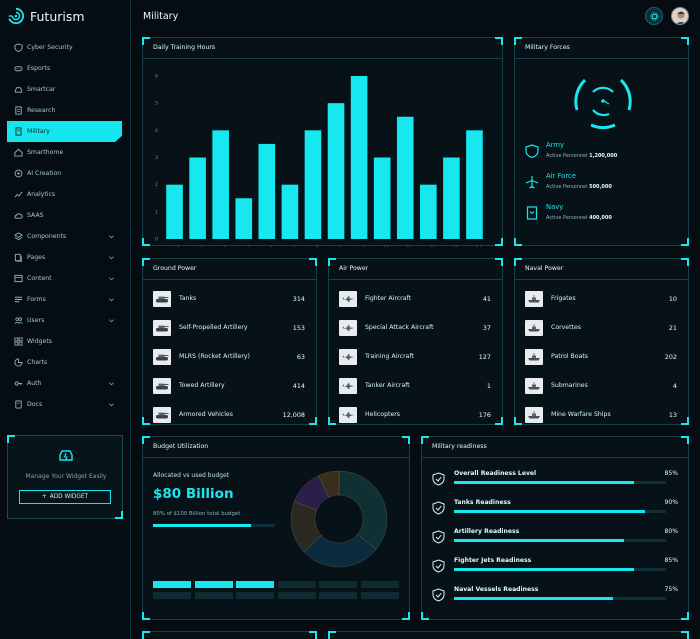 This screenshot has width=700, height=639. Describe the element at coordinates (680, 16) in the screenshot. I see `avatar` at that location.